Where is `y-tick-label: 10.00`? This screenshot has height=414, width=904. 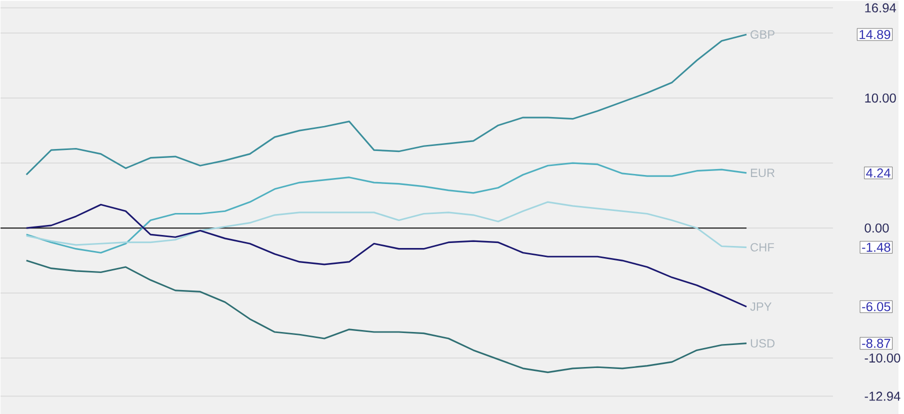
y-tick-label: 10.00 is located at coordinates (880, 98).